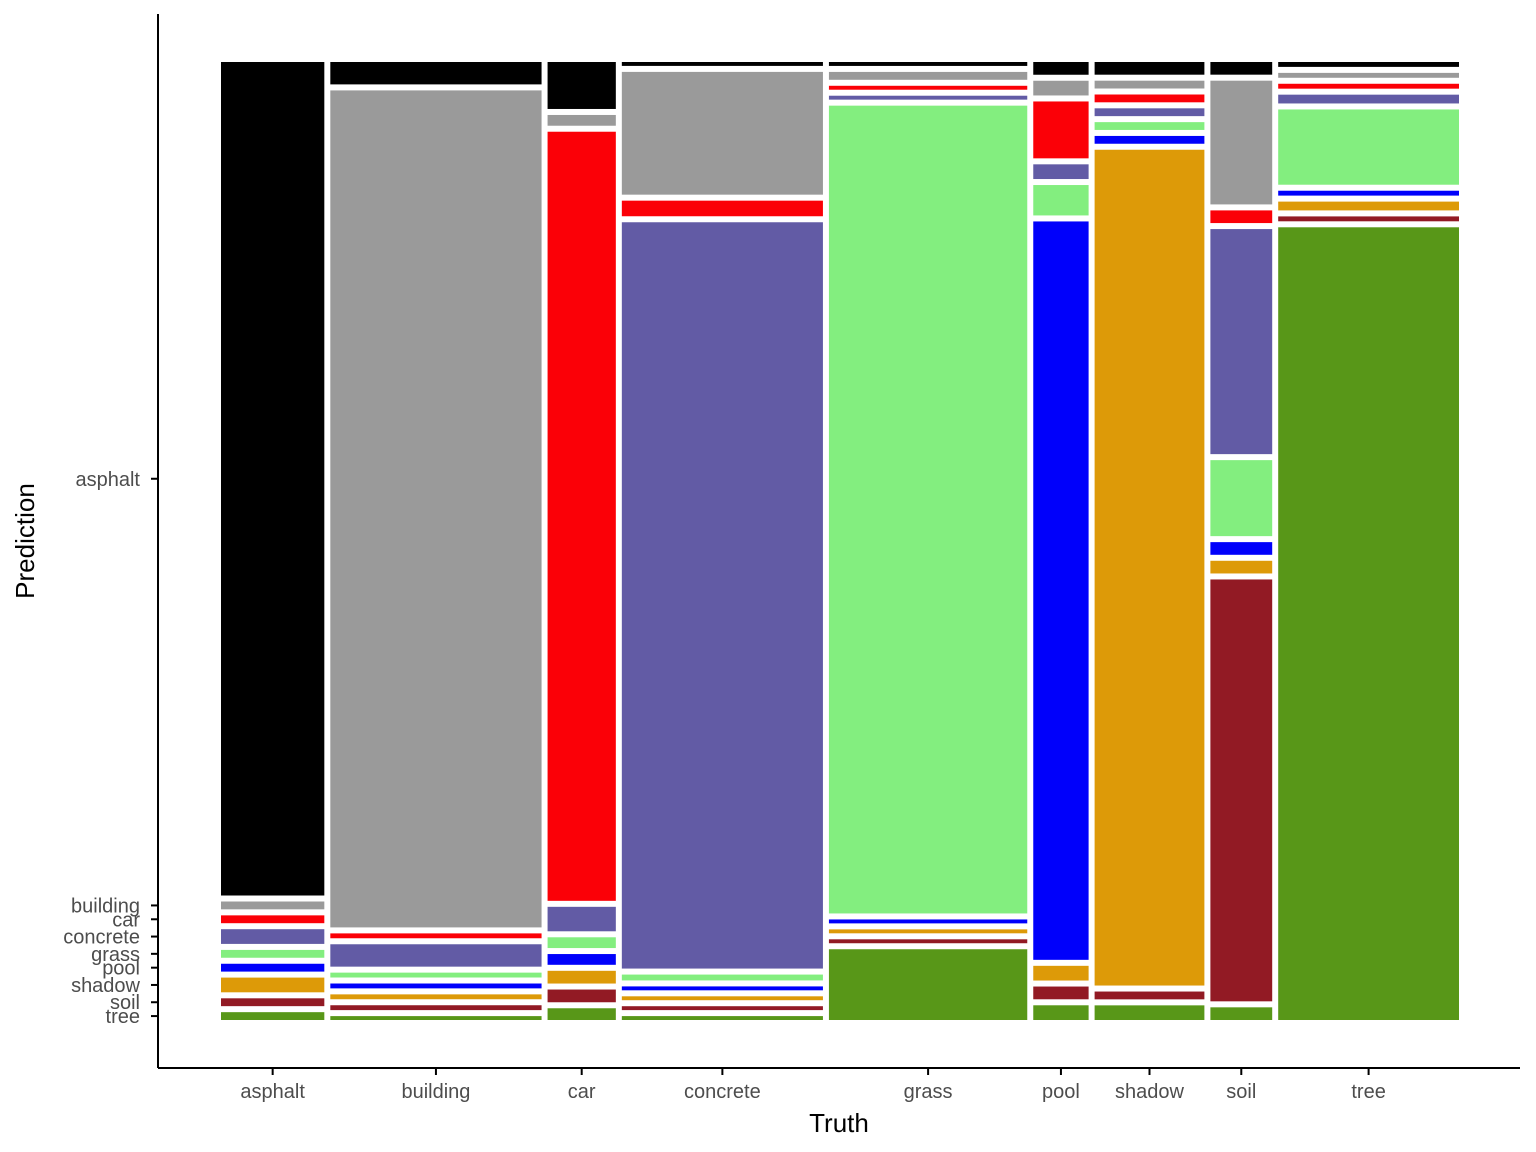 This screenshot has height=1152, width=1536. I want to click on x-tick-label-concrete: concrete, so click(722, 1092).